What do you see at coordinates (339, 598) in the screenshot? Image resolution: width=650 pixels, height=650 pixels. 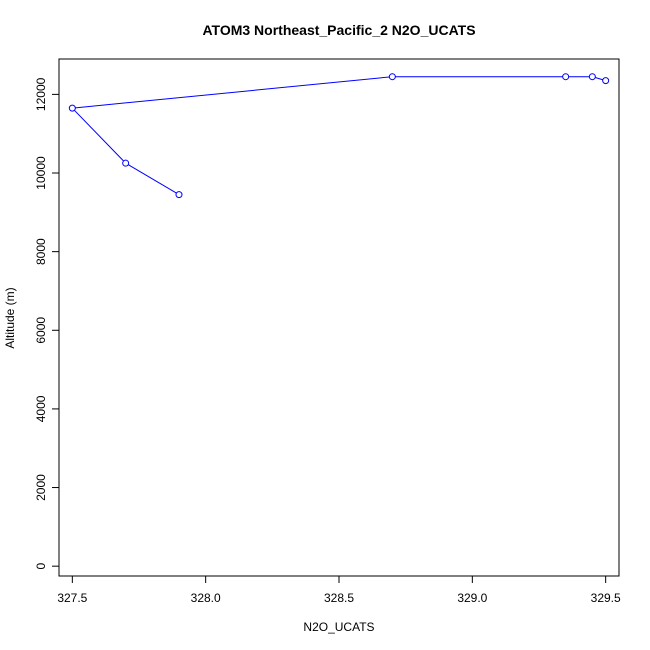 I see `x-tick-label: 328.5` at bounding box center [339, 598].